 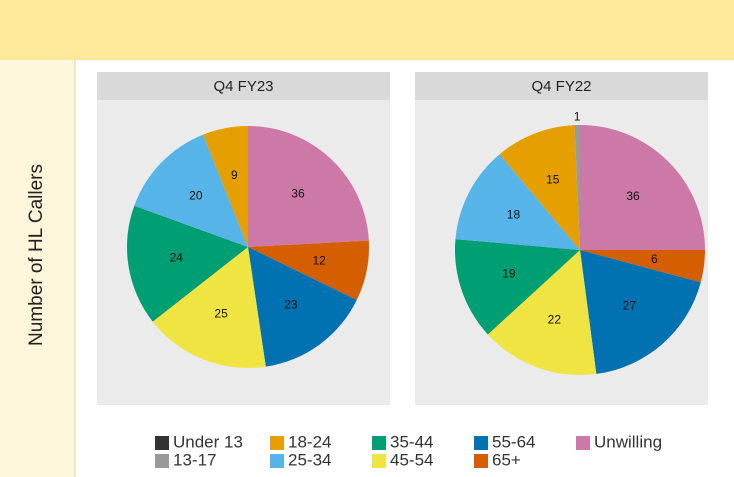 What do you see at coordinates (514, 215) in the screenshot?
I see `slice-label: 18` at bounding box center [514, 215].